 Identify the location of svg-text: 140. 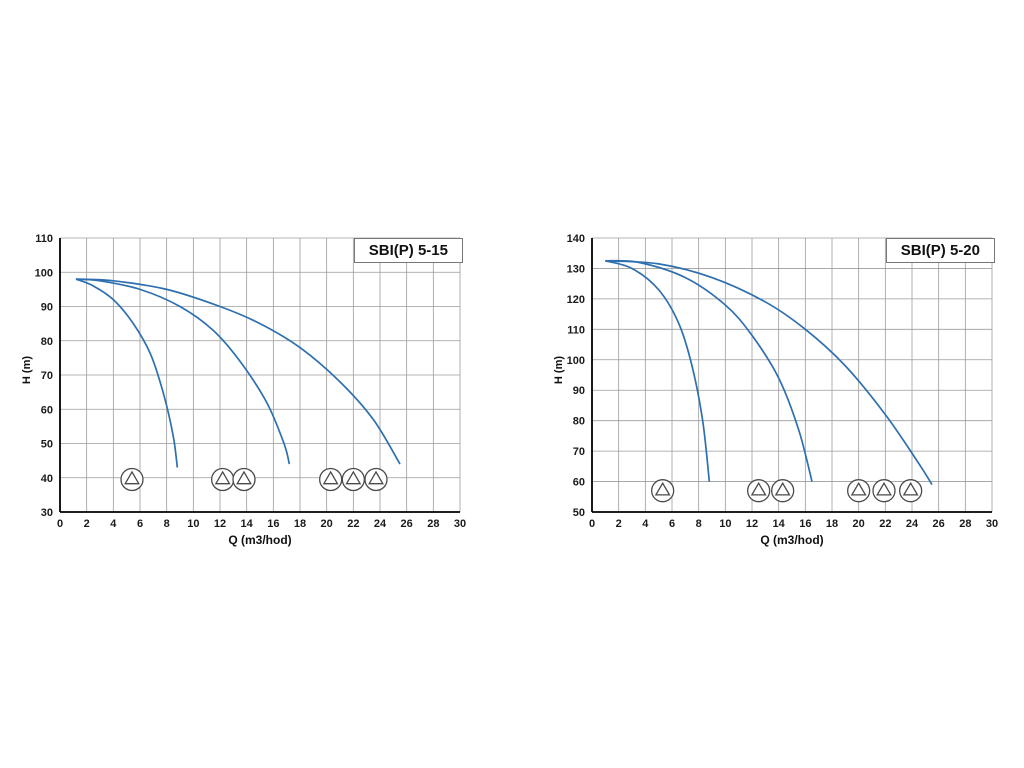
(576, 239).